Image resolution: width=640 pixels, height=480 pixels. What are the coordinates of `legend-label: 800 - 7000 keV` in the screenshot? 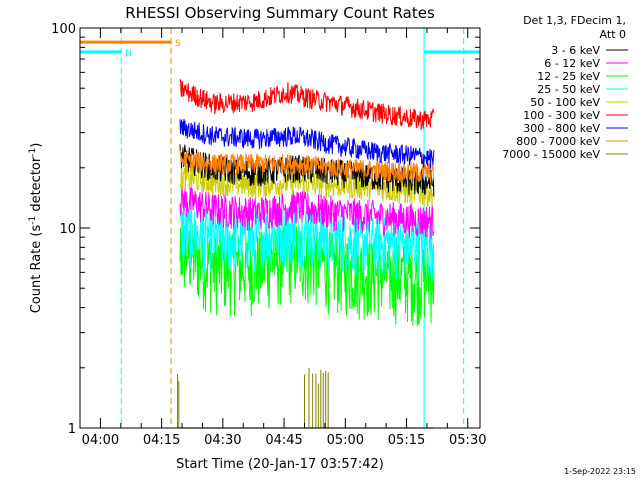 It's located at (558, 141).